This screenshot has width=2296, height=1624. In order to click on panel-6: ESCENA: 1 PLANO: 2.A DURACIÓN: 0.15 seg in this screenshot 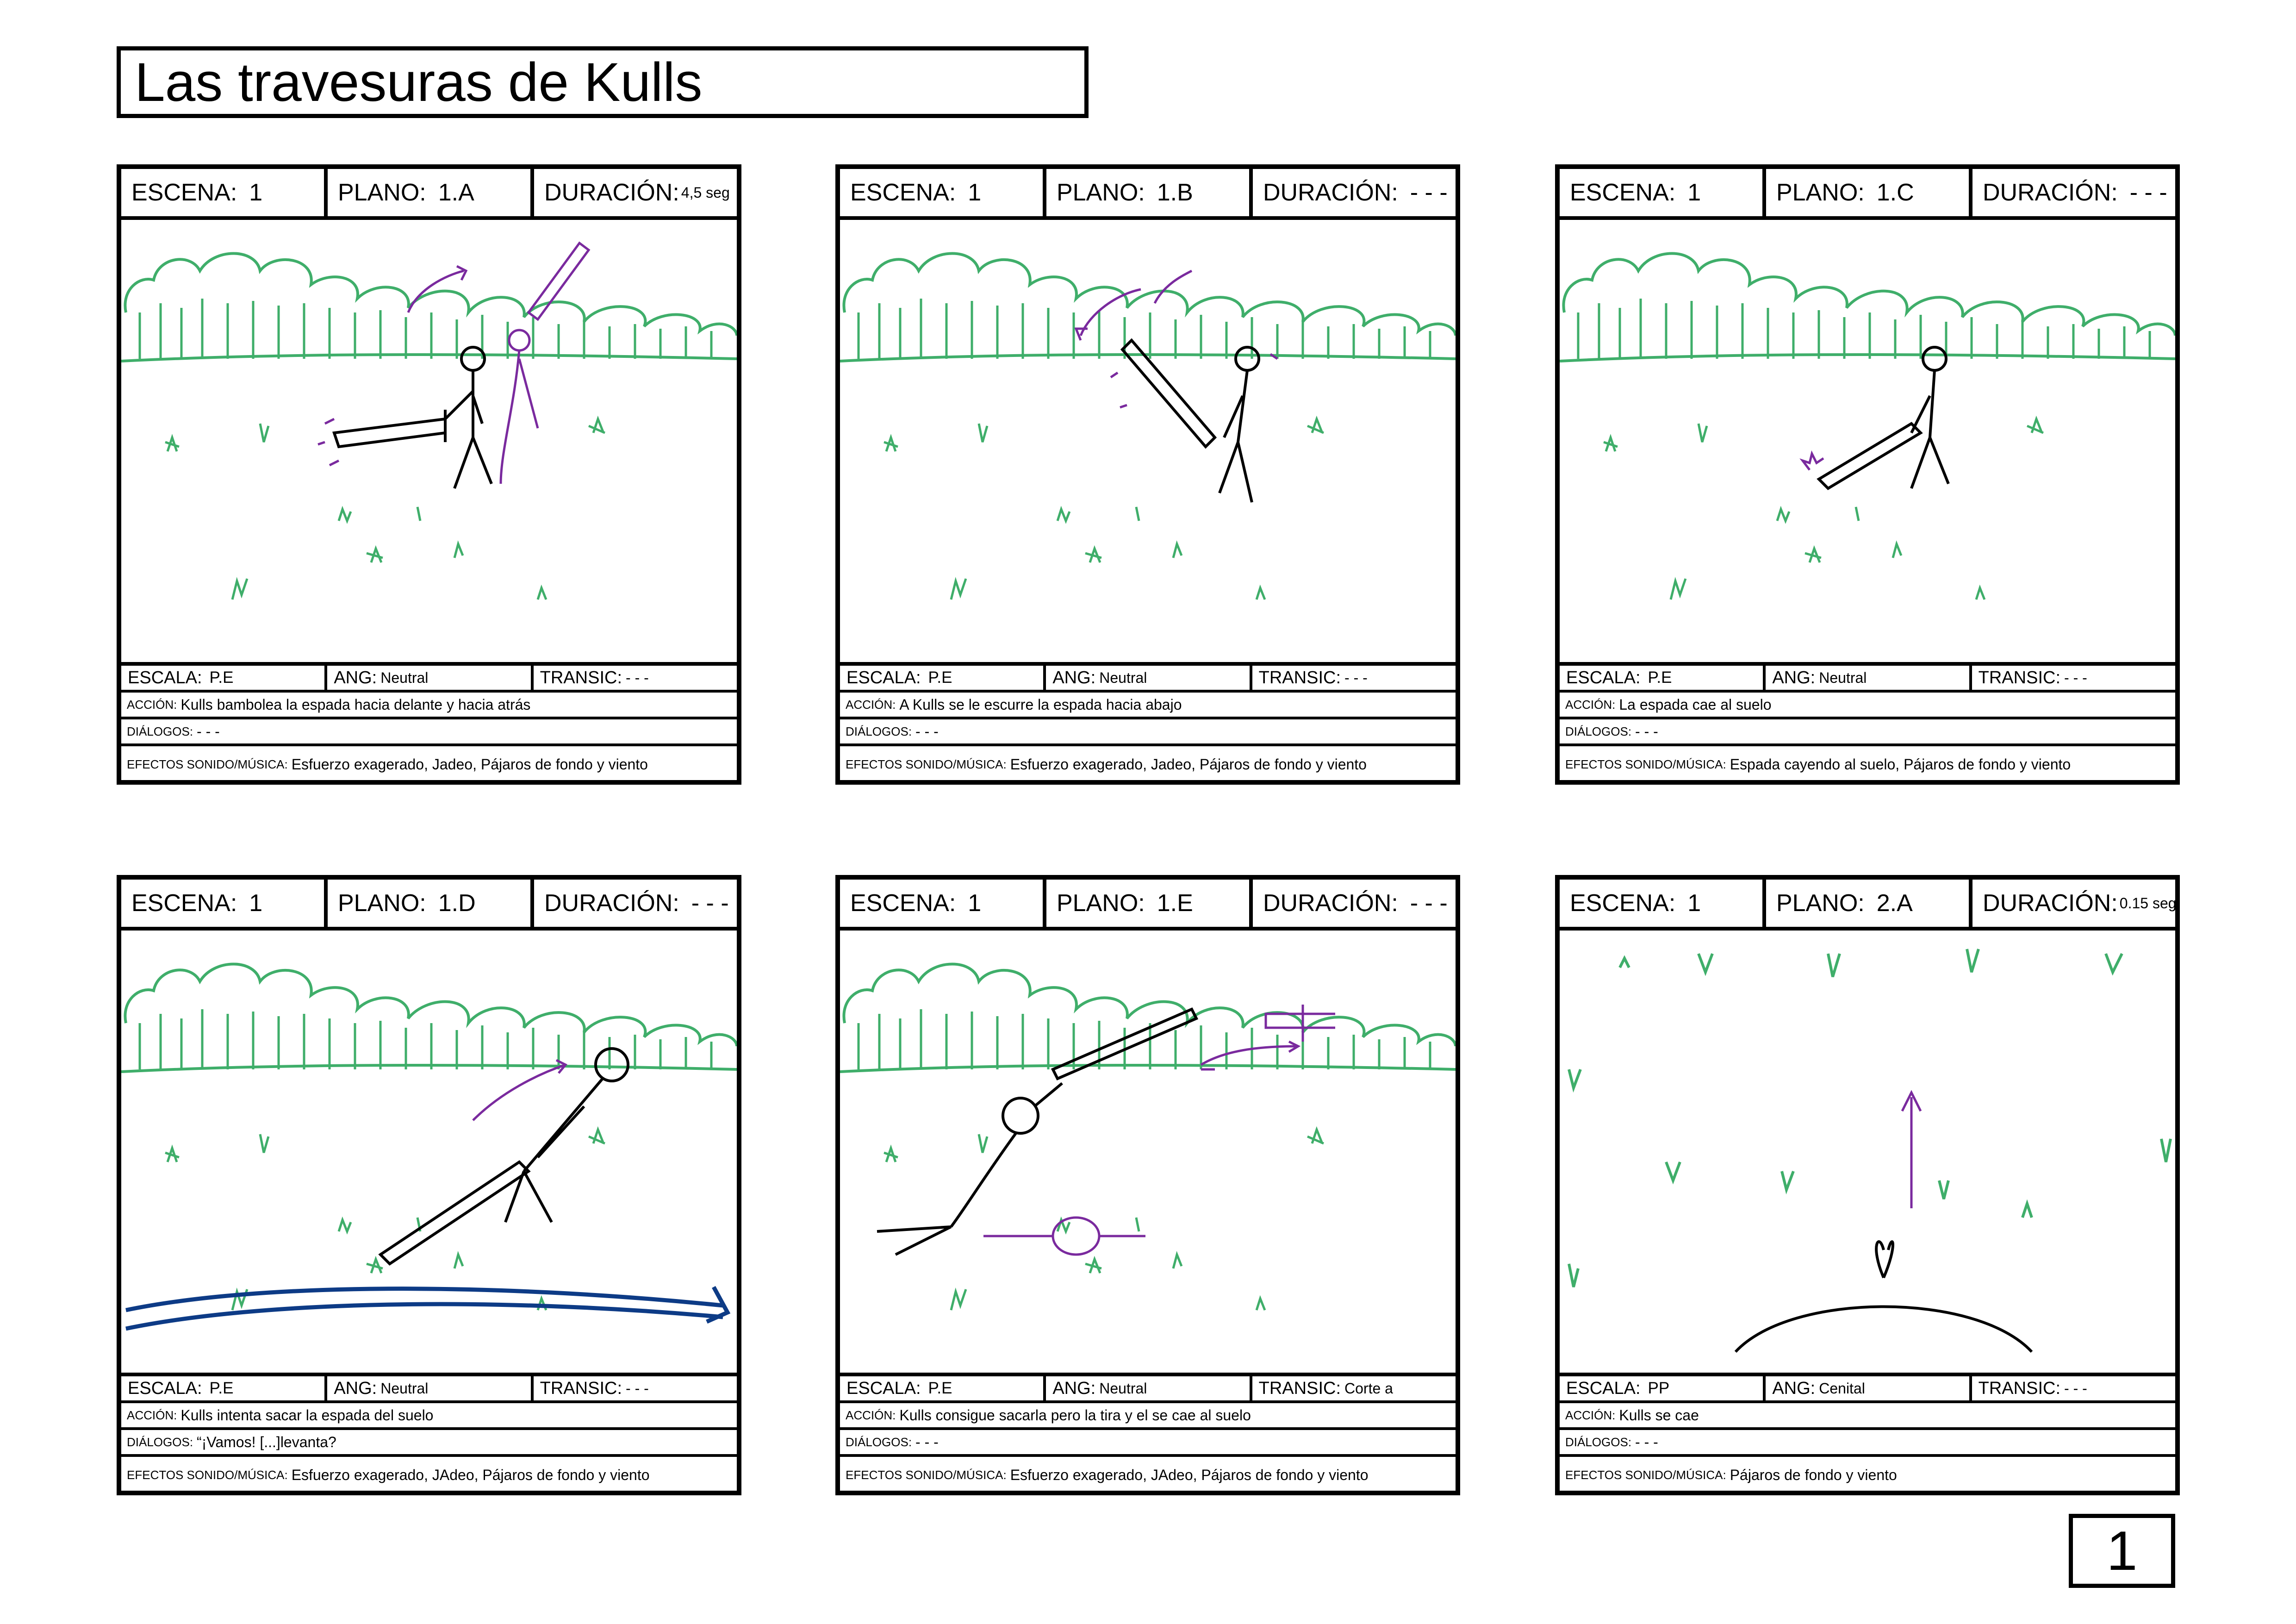, I will do `click(1867, 1185)`.